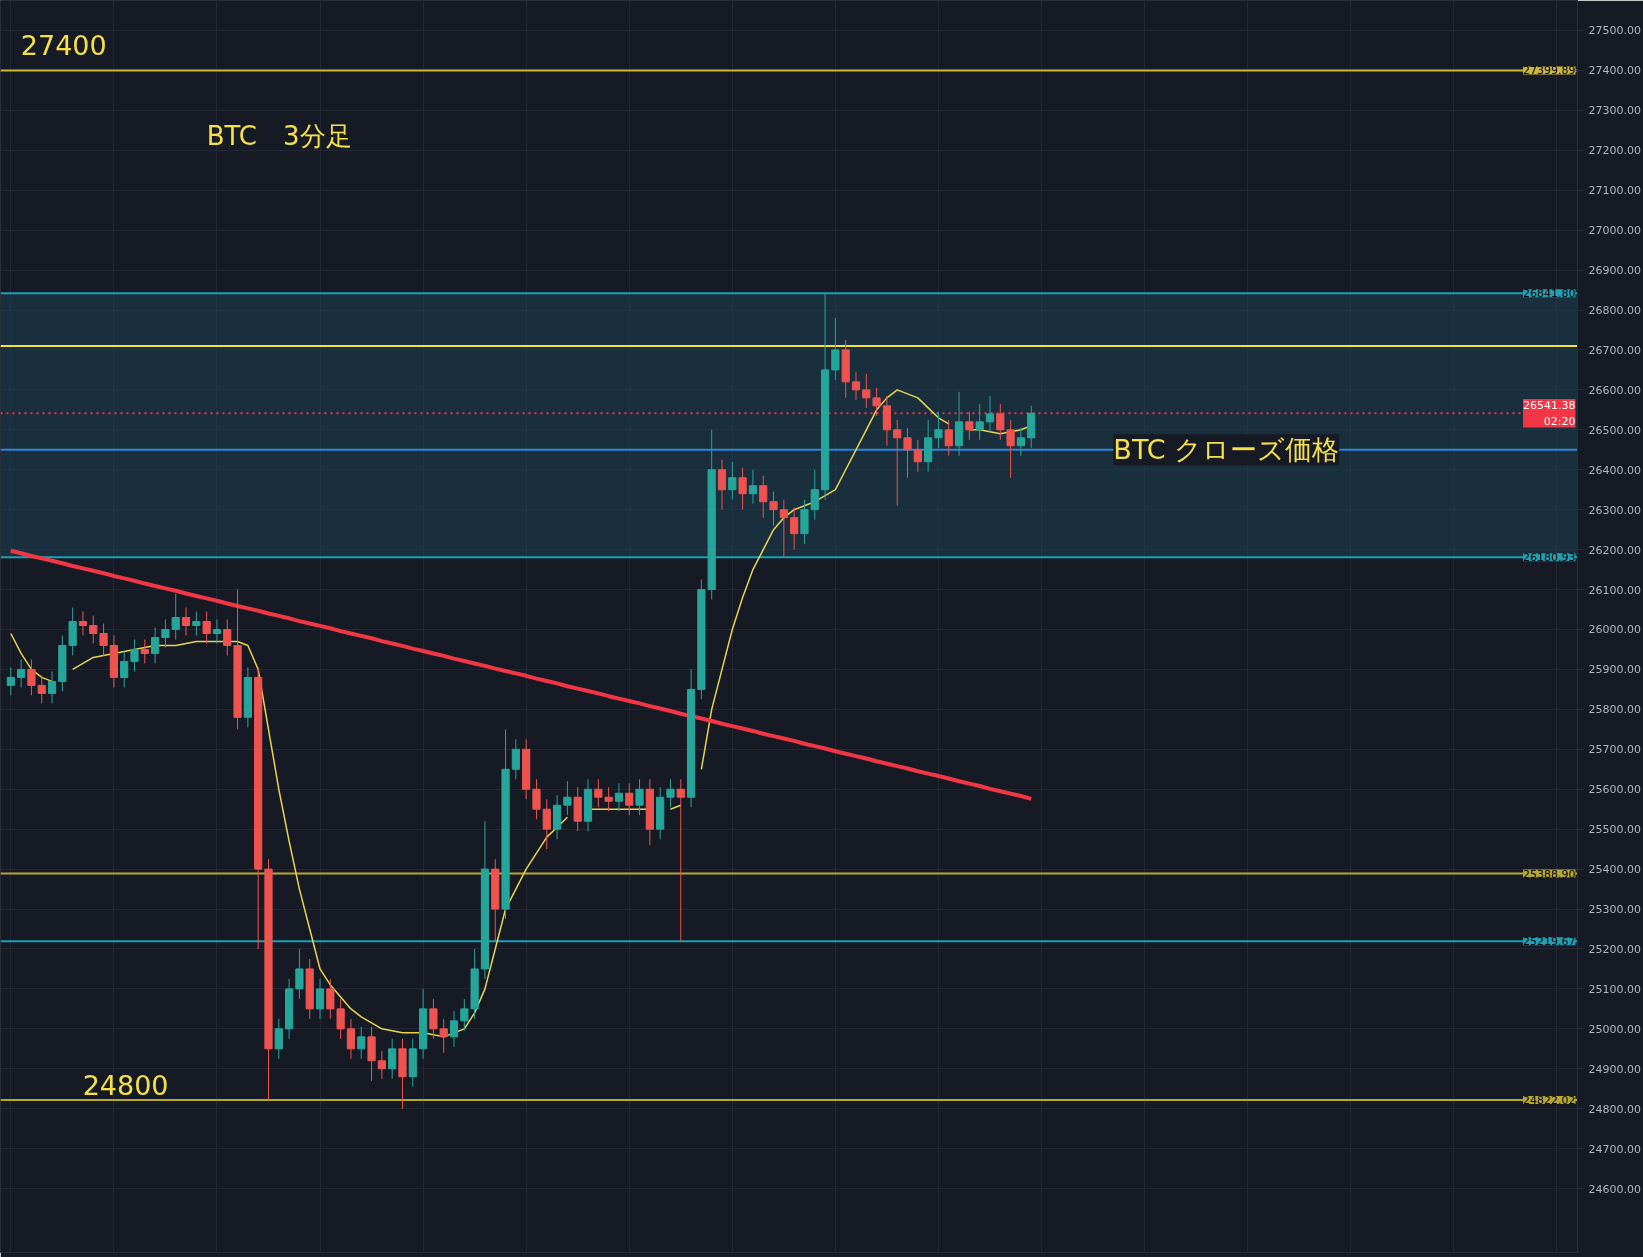 The height and width of the screenshot is (1257, 1643). What do you see at coordinates (1614, 830) in the screenshot?
I see `y-tick-label: 25500.00` at bounding box center [1614, 830].